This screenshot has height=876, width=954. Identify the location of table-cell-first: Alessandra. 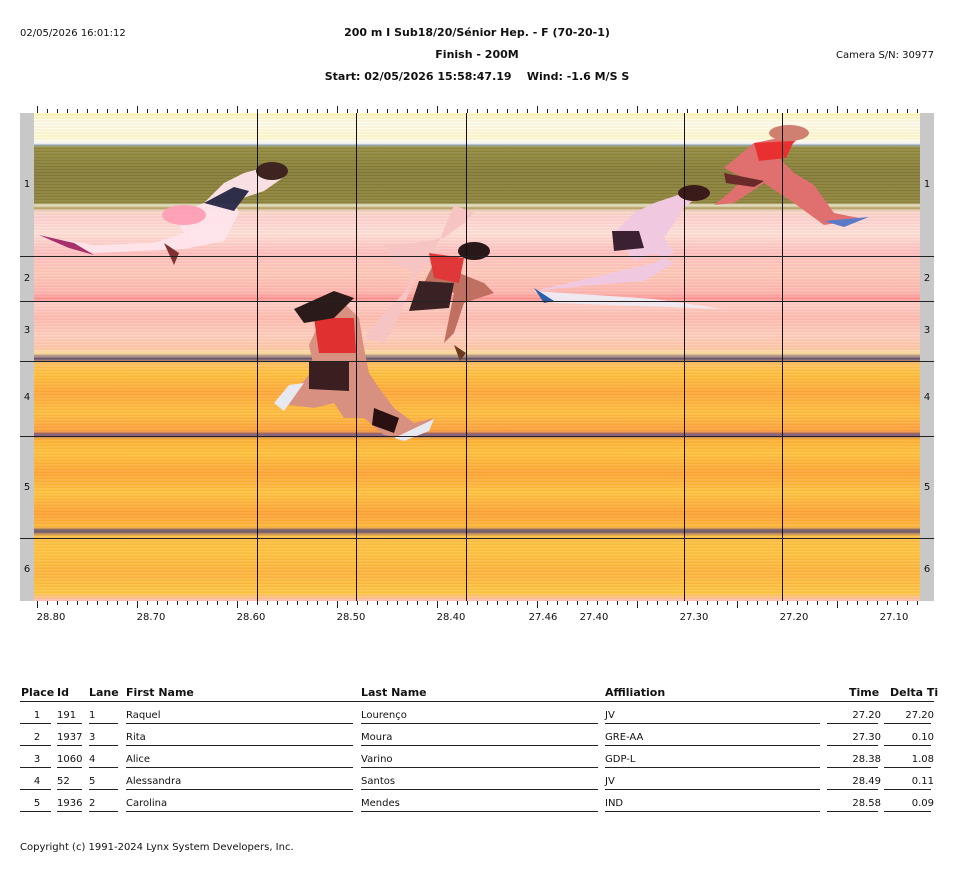
(154, 781).